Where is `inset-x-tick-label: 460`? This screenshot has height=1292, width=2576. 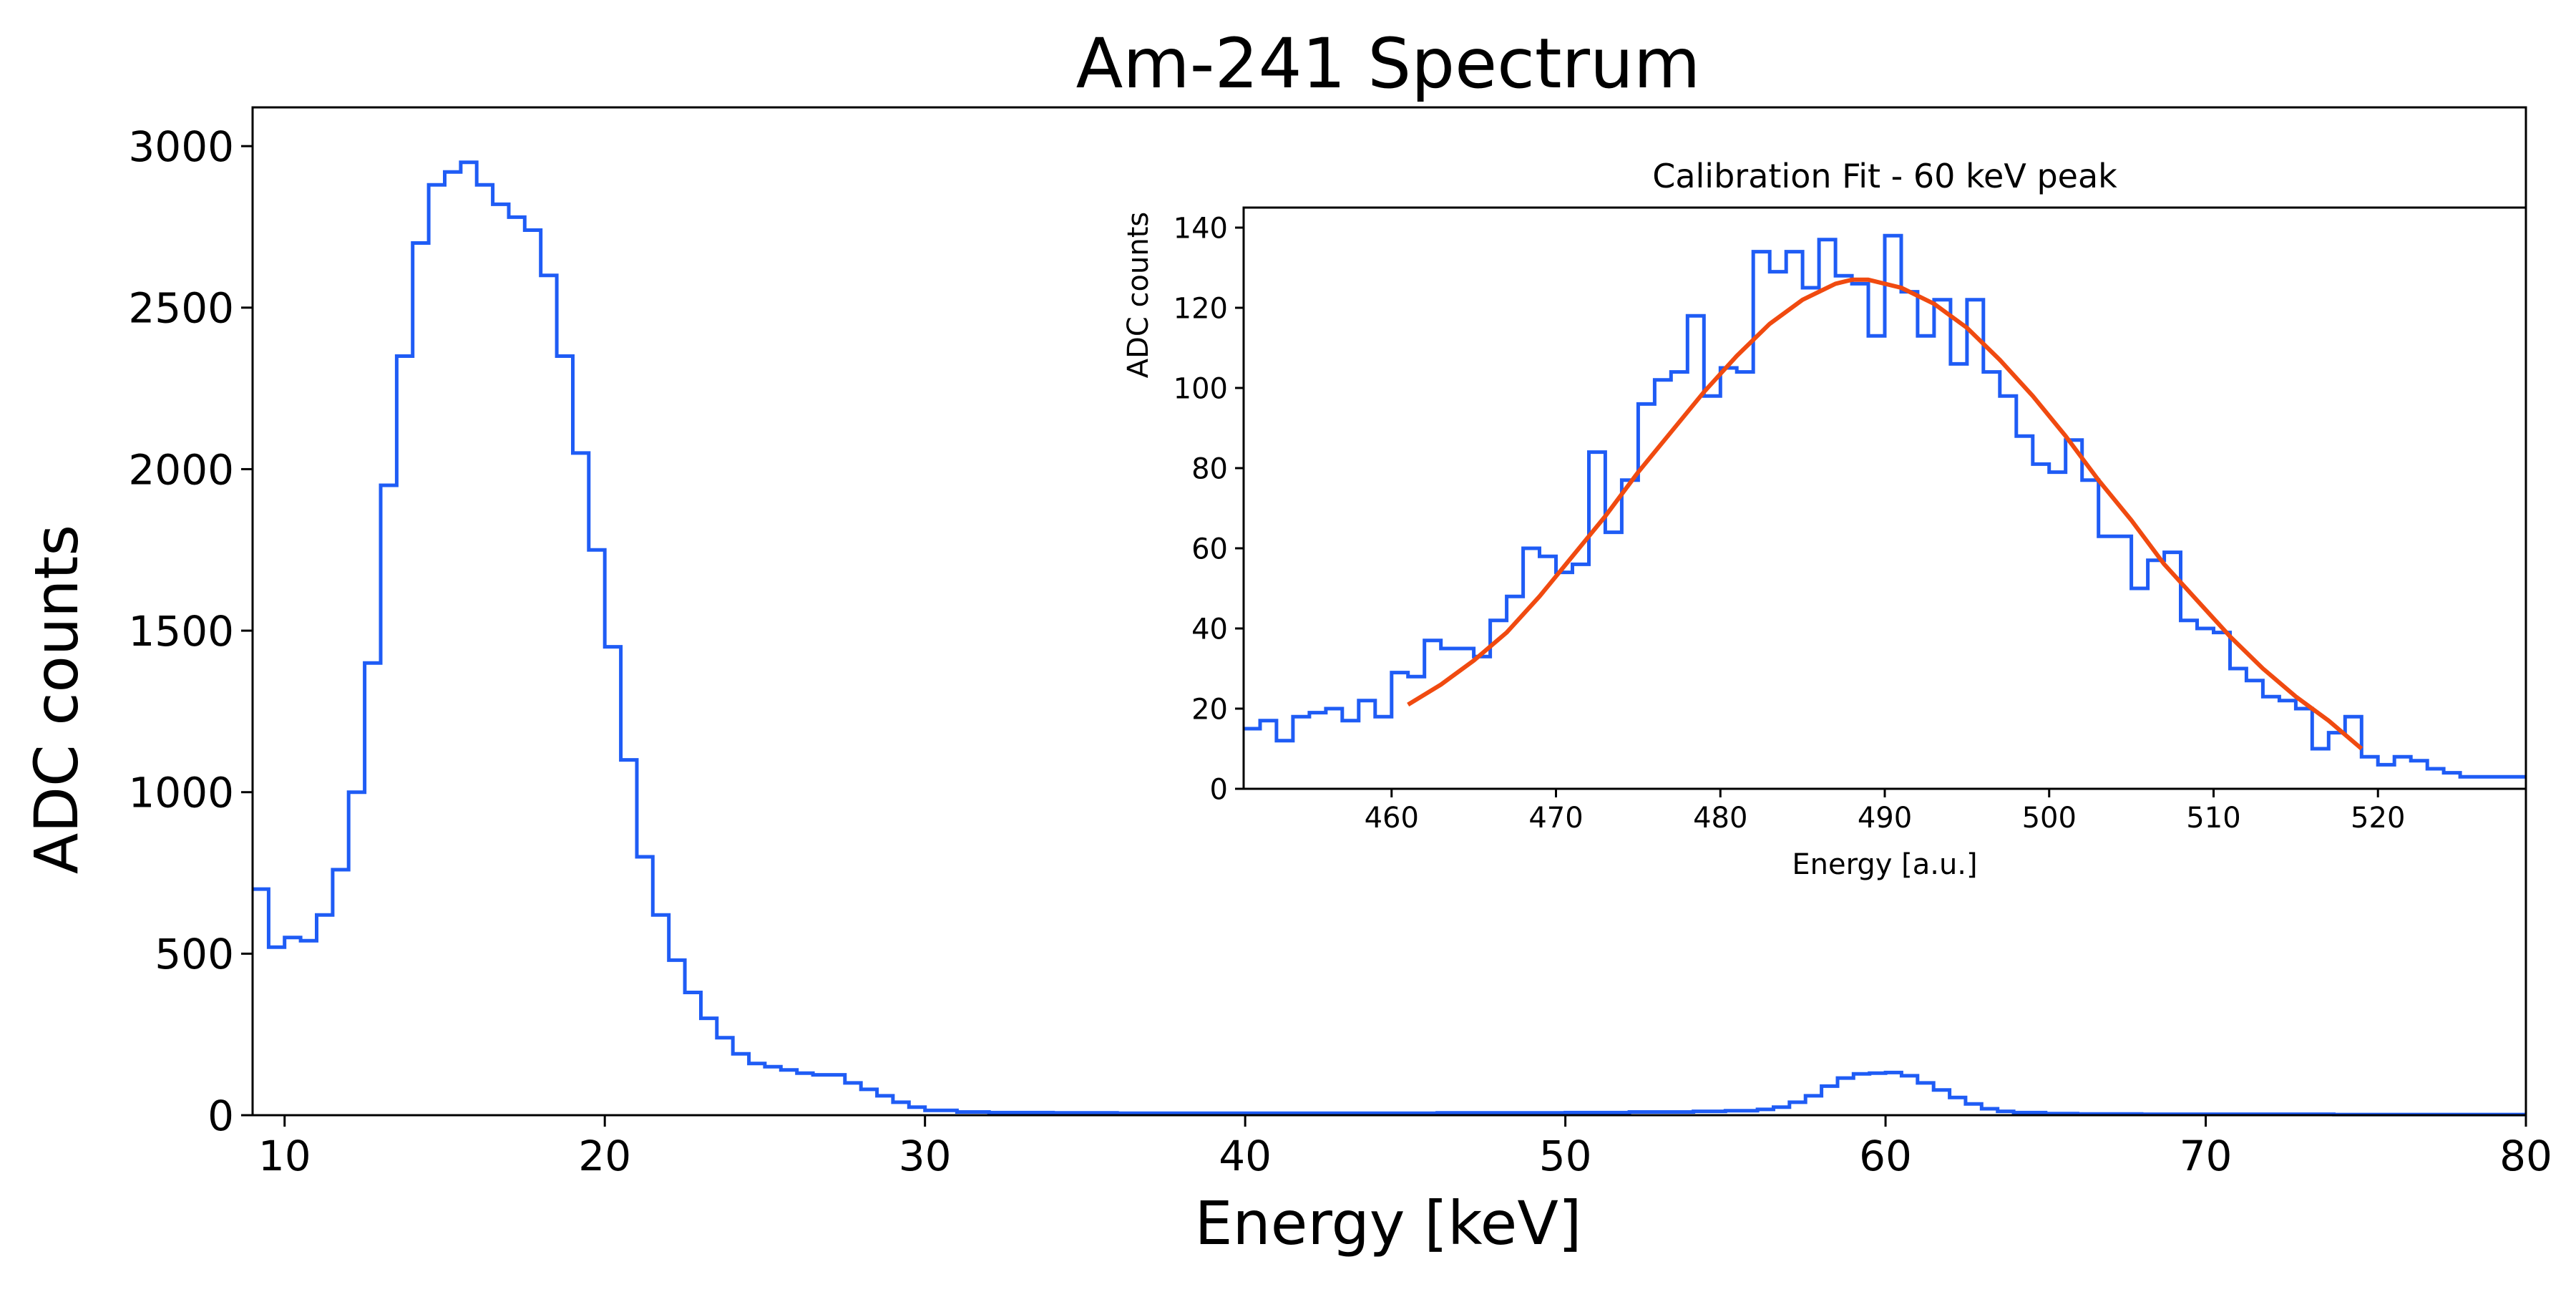 inset-x-tick-label: 460 is located at coordinates (1392, 818).